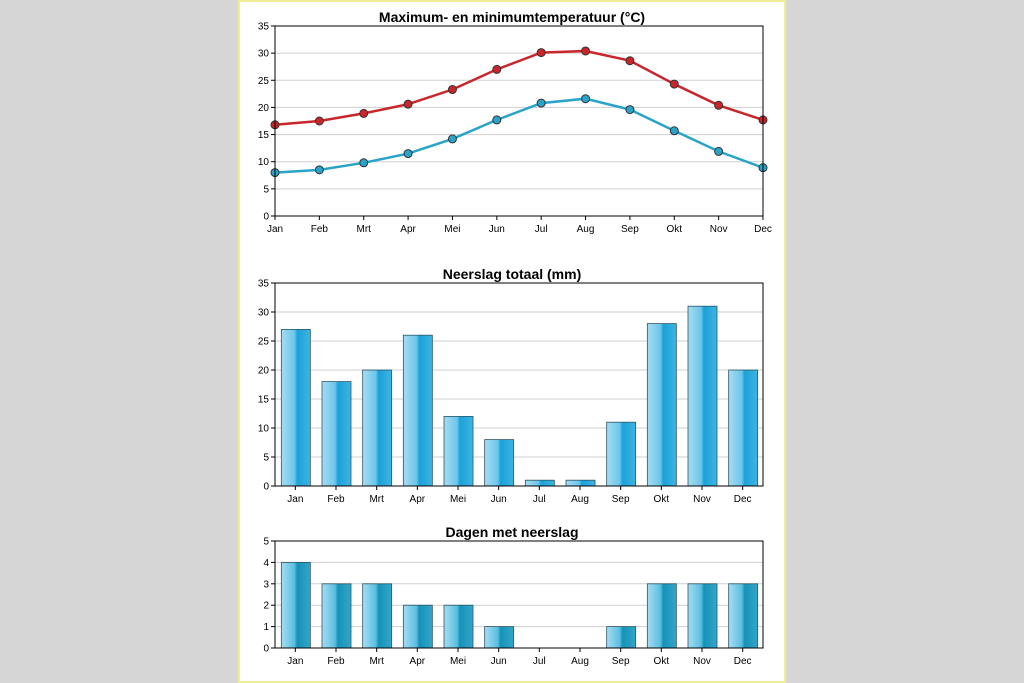 The image size is (1024, 683). Describe the element at coordinates (336, 661) in the screenshot. I see `rain-days-x-tick-label: Feb` at that location.